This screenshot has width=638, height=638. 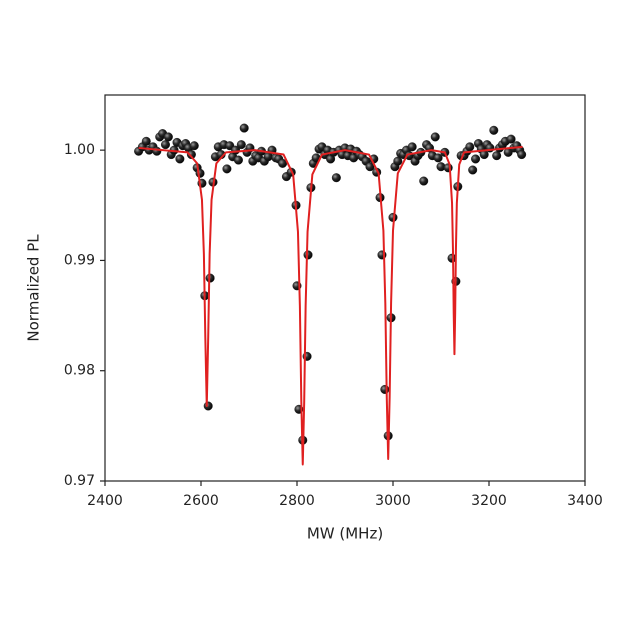 I want to click on y-tick-label: 0.99, so click(x=79, y=260).